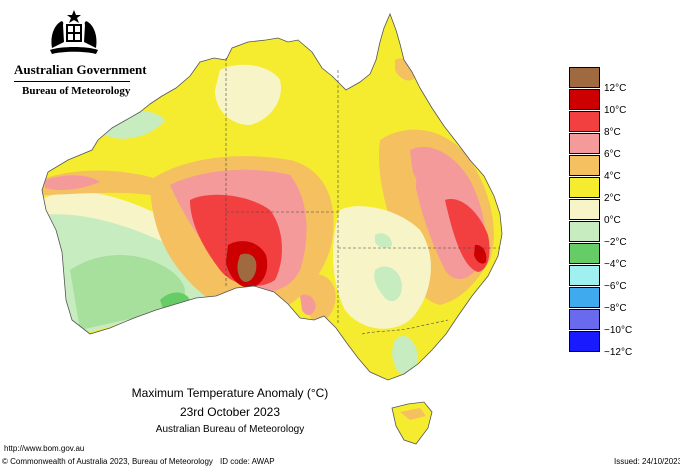 The image size is (680, 467). Describe the element at coordinates (230, 429) in the screenshot. I see `map-source: Australian Bureau of Meteorology` at that location.